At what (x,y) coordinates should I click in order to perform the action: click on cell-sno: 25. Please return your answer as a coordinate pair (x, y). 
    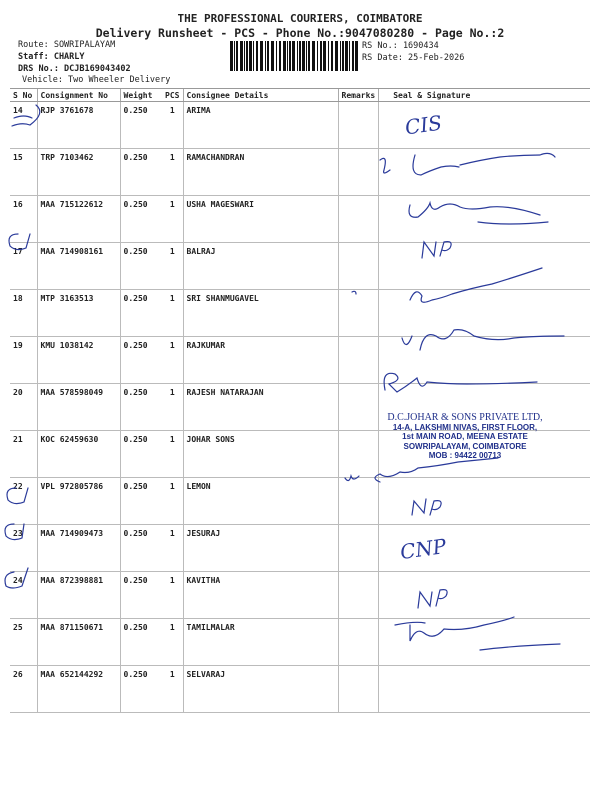
    Looking at the image, I should click on (23, 642).